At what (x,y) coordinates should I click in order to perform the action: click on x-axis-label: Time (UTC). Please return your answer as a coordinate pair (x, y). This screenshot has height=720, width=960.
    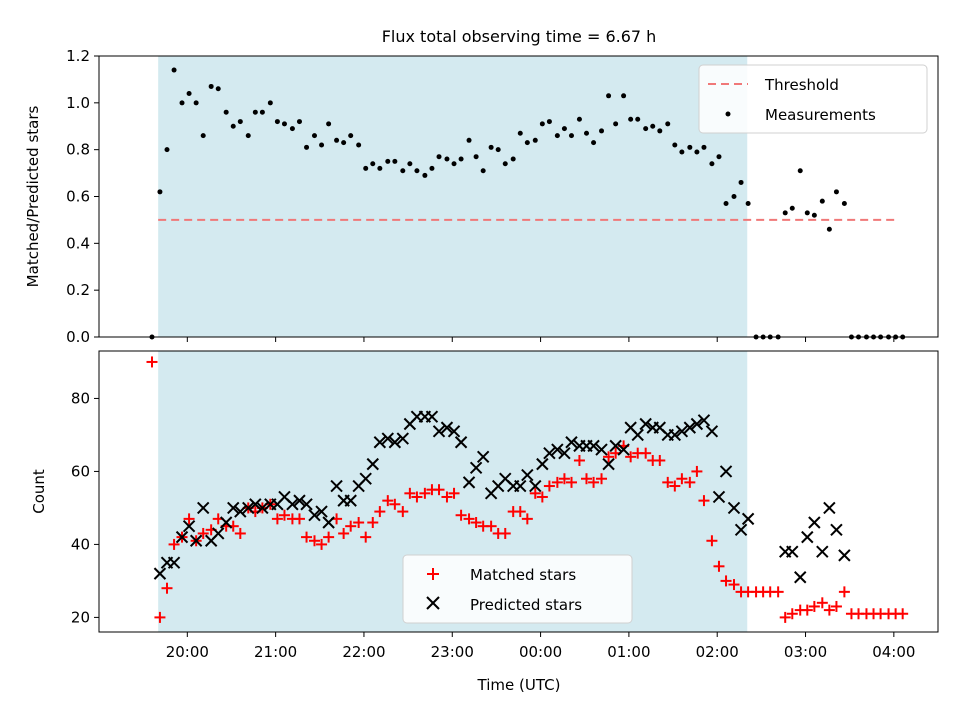
    Looking at the image, I should click on (519, 685).